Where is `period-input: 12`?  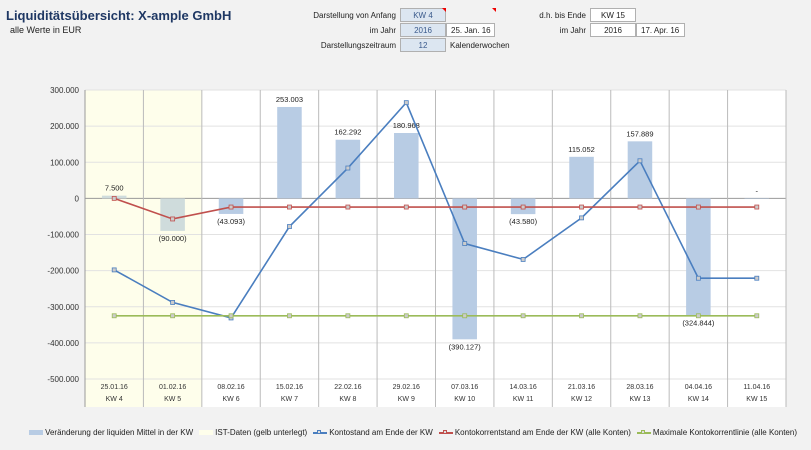
period-input: 12 is located at coordinates (423, 45).